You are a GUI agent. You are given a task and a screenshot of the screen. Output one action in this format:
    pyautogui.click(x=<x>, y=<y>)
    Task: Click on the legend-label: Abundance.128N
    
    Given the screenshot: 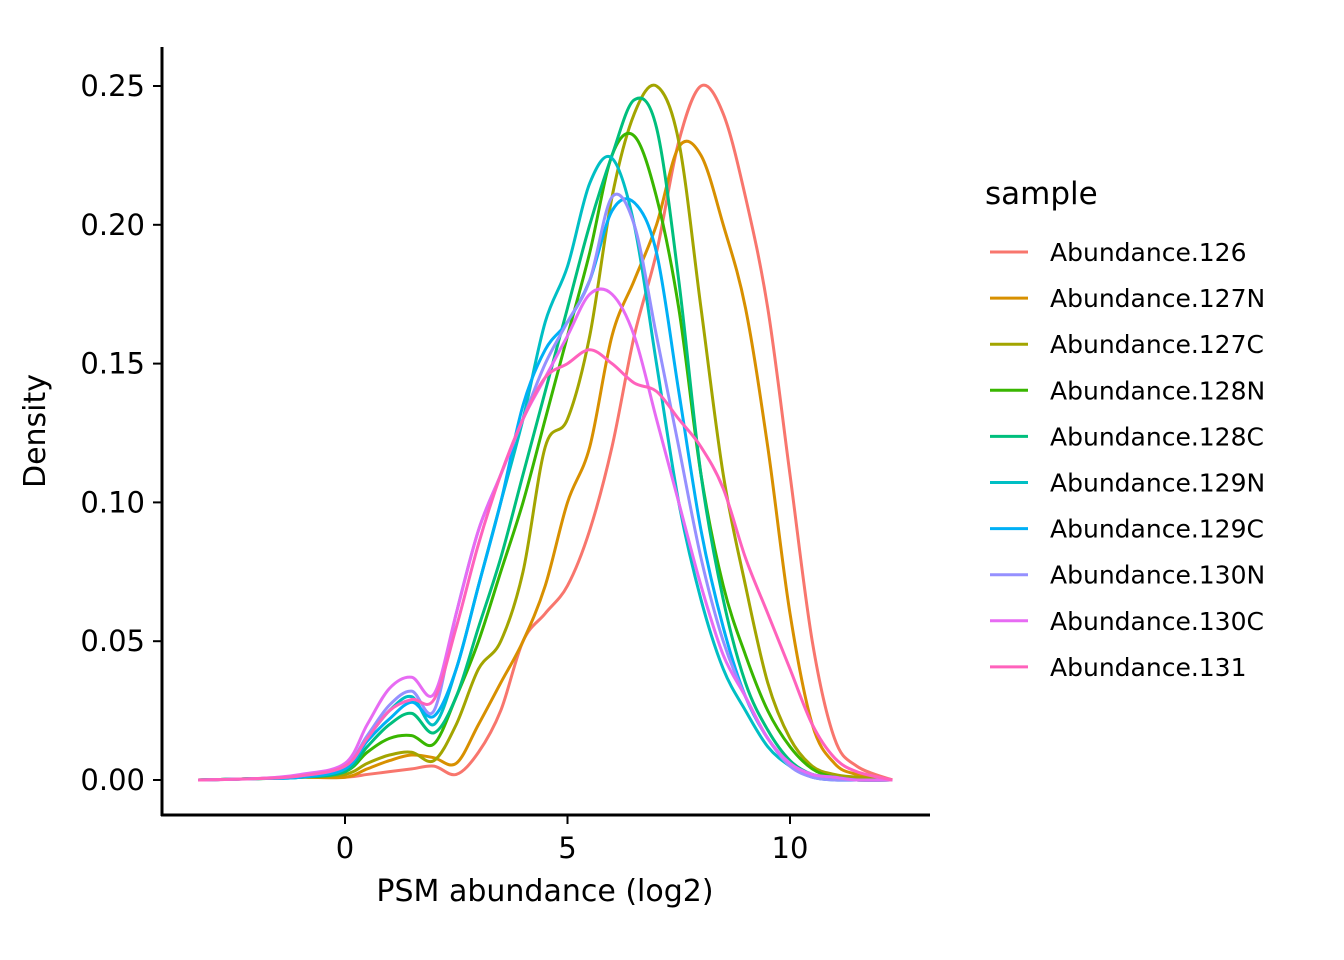 What is the action you would take?
    pyautogui.click(x=1157, y=390)
    